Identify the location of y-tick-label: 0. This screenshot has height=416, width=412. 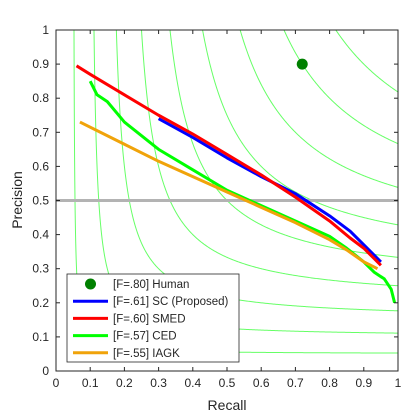
(45, 371).